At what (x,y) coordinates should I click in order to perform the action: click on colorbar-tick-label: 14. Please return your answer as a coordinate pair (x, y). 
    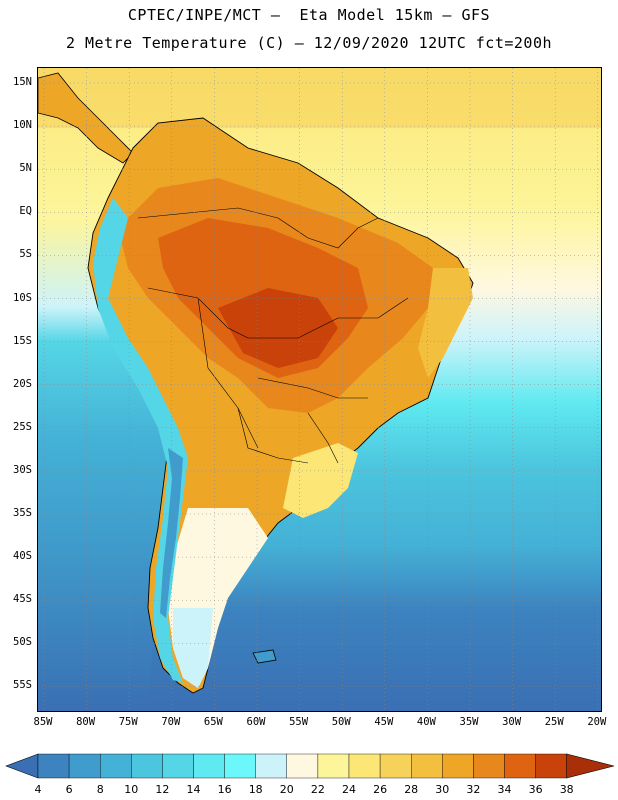
    Looking at the image, I should click on (193, 789).